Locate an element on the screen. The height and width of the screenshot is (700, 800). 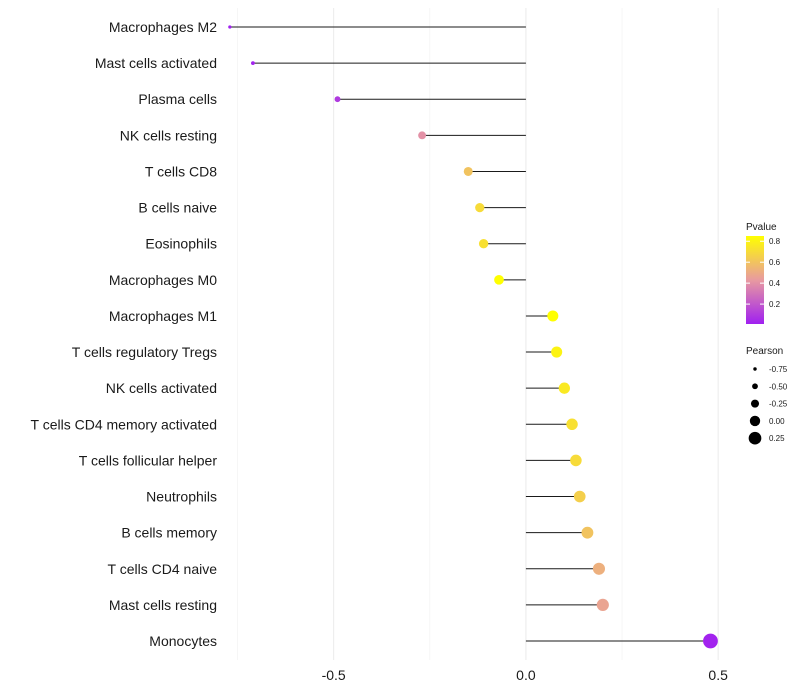
category-label: B cells naive is located at coordinates (177, 208).